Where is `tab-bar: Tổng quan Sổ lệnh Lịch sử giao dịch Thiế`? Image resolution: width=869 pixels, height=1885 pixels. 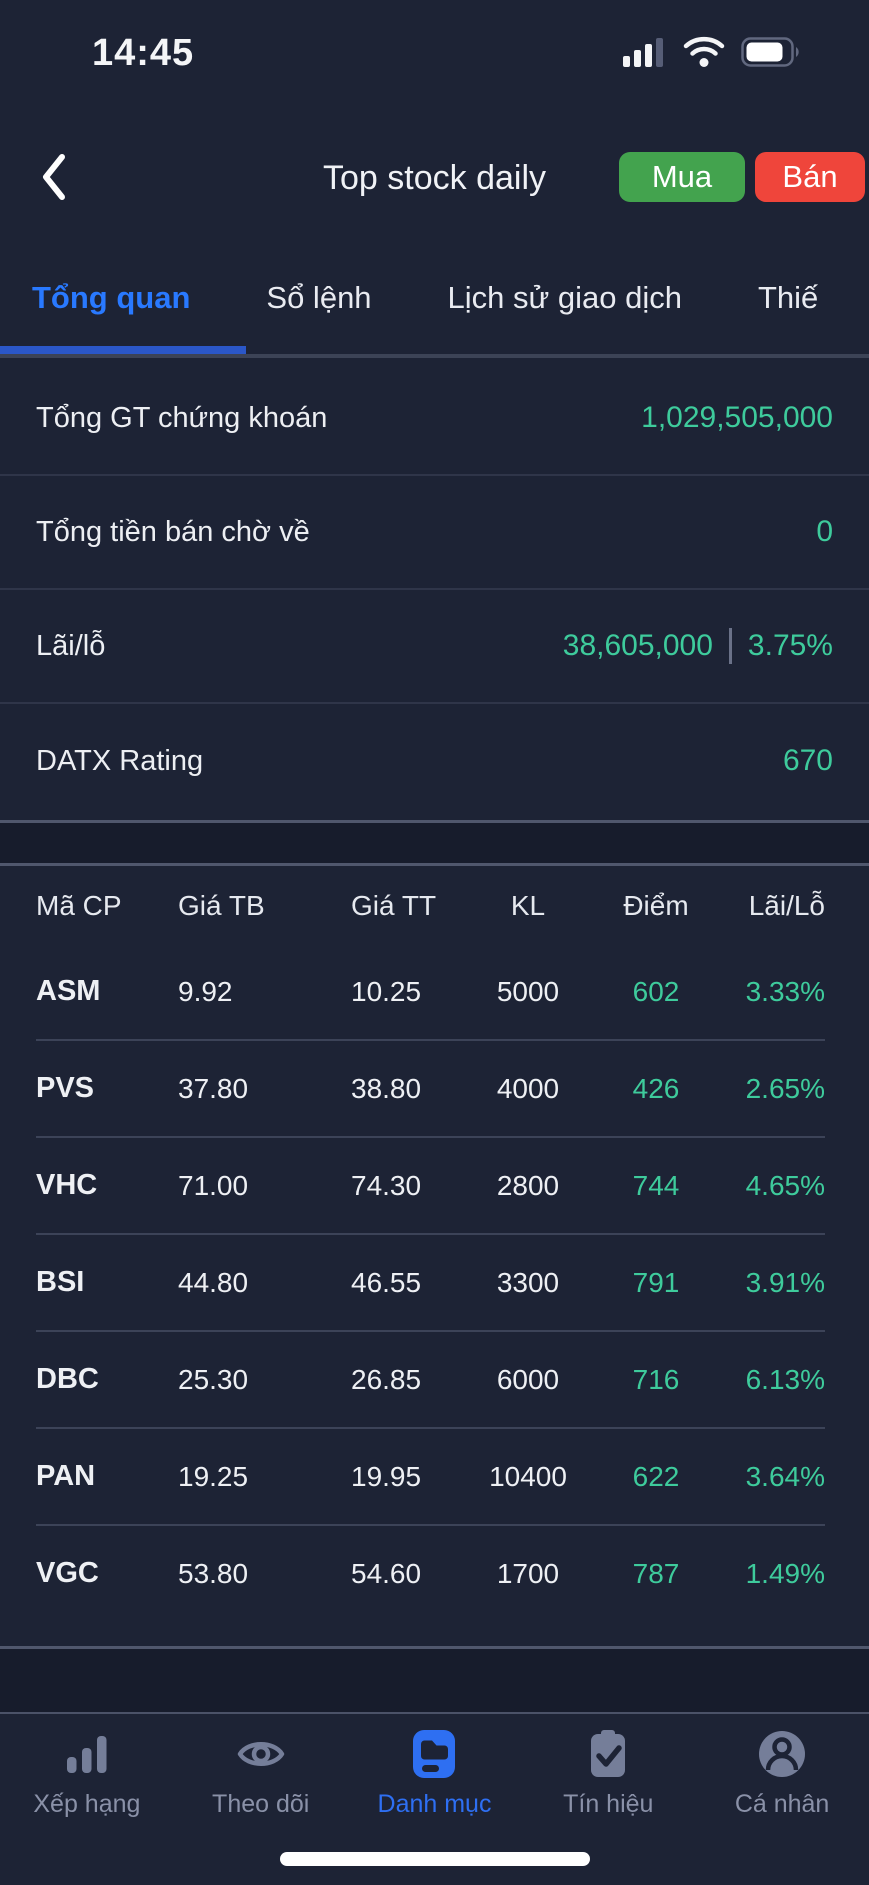 tab-bar: Tổng quan Sổ lệnh Lịch sử giao dịch Thiế is located at coordinates (434, 298).